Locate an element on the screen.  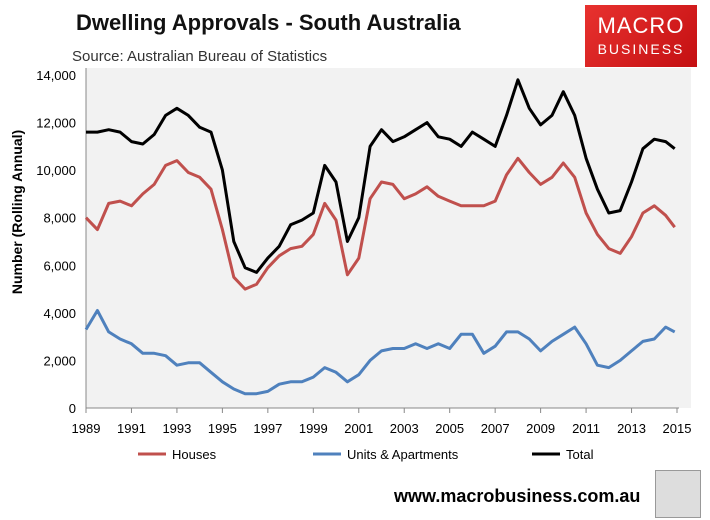
x-tick-label: 1997 is located at coordinates (267, 428).